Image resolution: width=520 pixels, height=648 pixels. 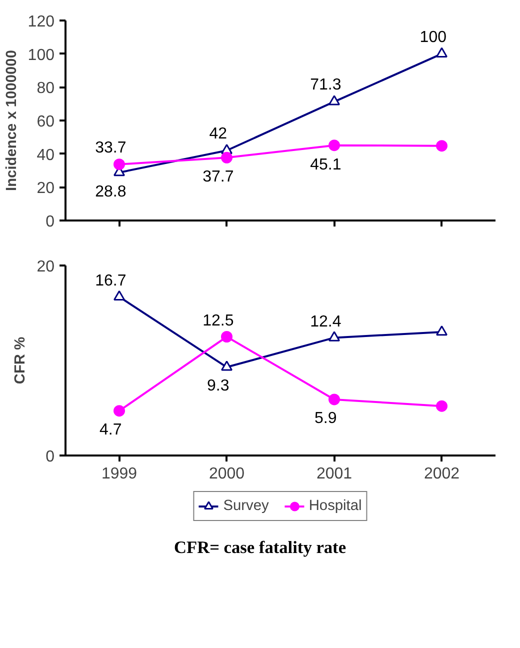 What do you see at coordinates (325, 418) in the screenshot?
I see `data-label: 5.9` at bounding box center [325, 418].